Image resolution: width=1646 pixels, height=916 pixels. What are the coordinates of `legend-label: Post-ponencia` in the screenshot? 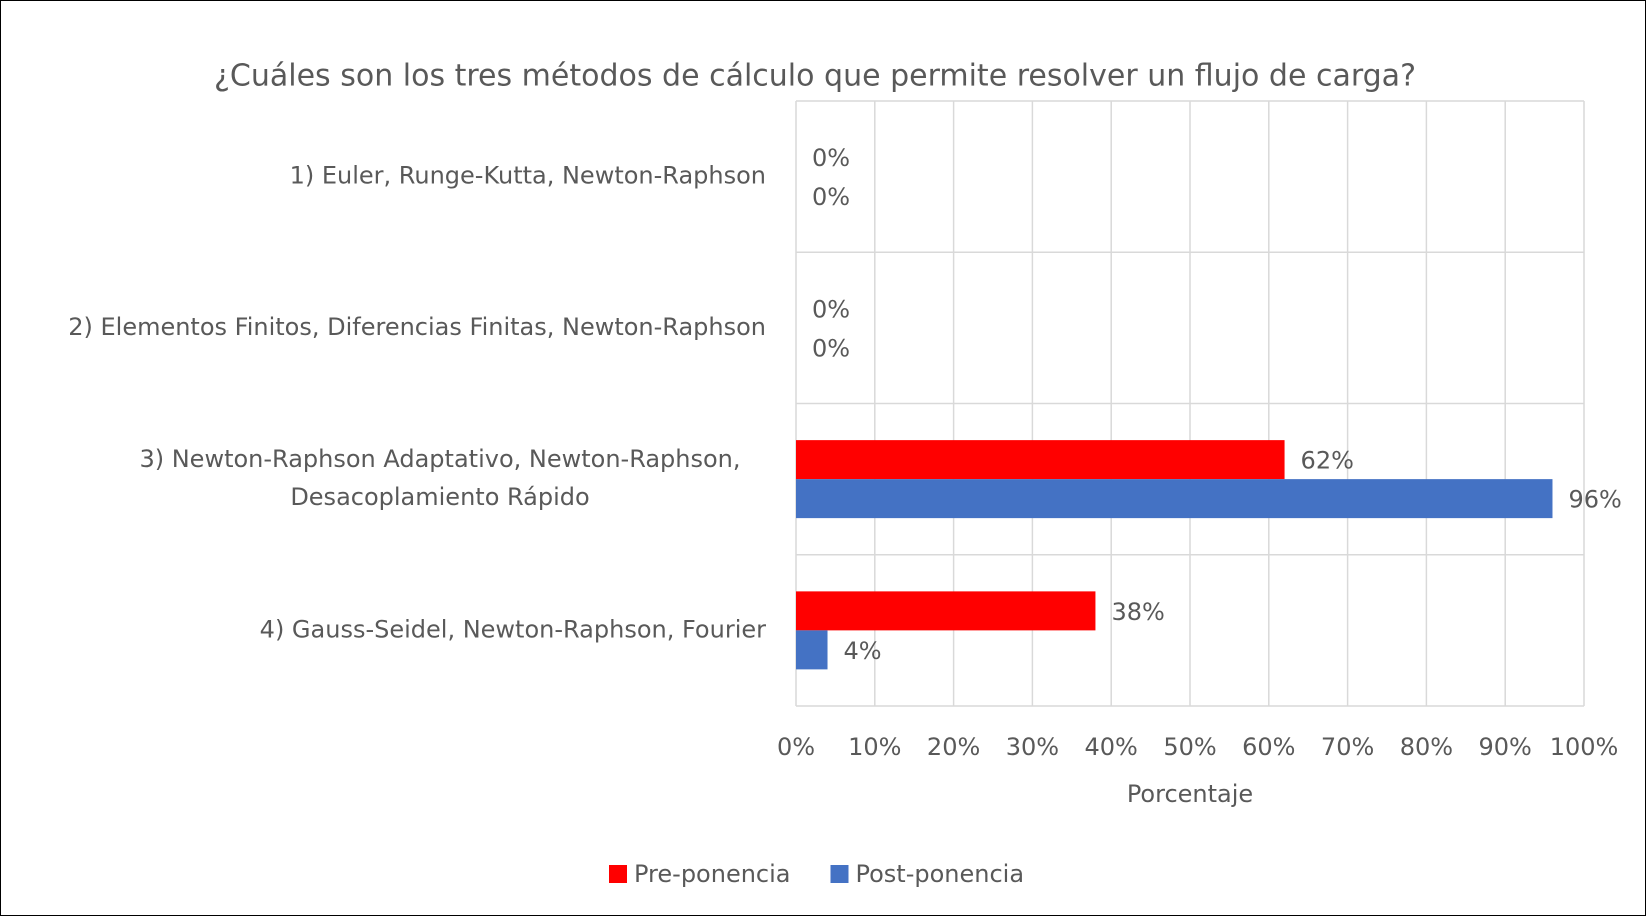 It's located at (940, 874).